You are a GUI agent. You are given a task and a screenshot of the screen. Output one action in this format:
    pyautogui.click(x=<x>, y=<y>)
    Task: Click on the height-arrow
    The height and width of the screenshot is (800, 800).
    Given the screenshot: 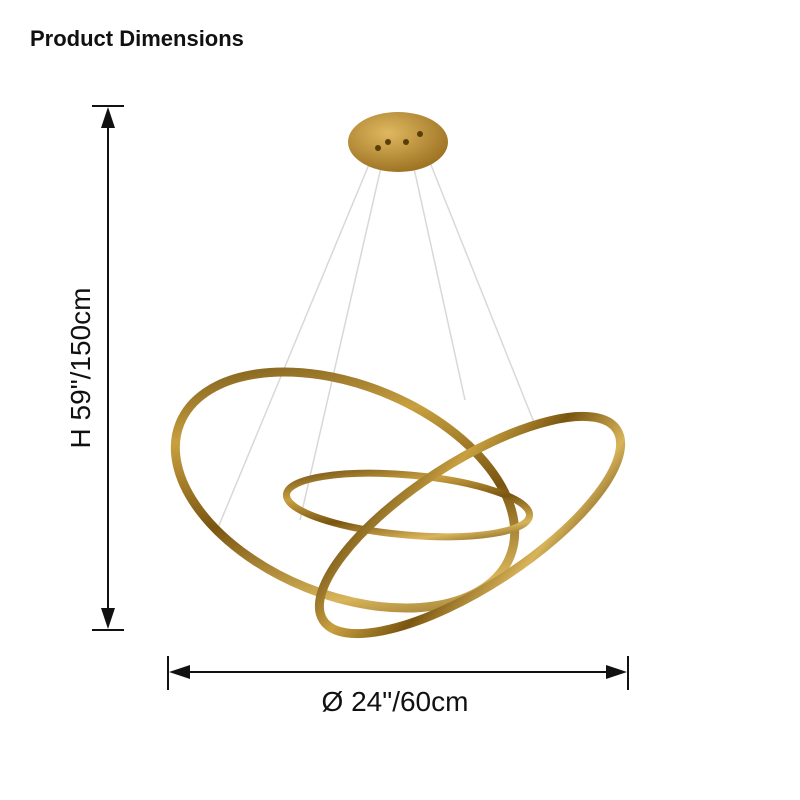 What is the action you would take?
    pyautogui.click(x=108, y=368)
    